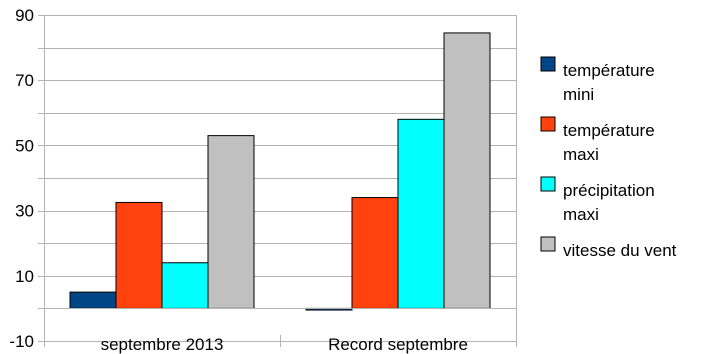 This screenshot has height=354, width=712. What do you see at coordinates (284, 344) in the screenshot?
I see `x-category-labels: septembre 2013 Record septembre` at bounding box center [284, 344].